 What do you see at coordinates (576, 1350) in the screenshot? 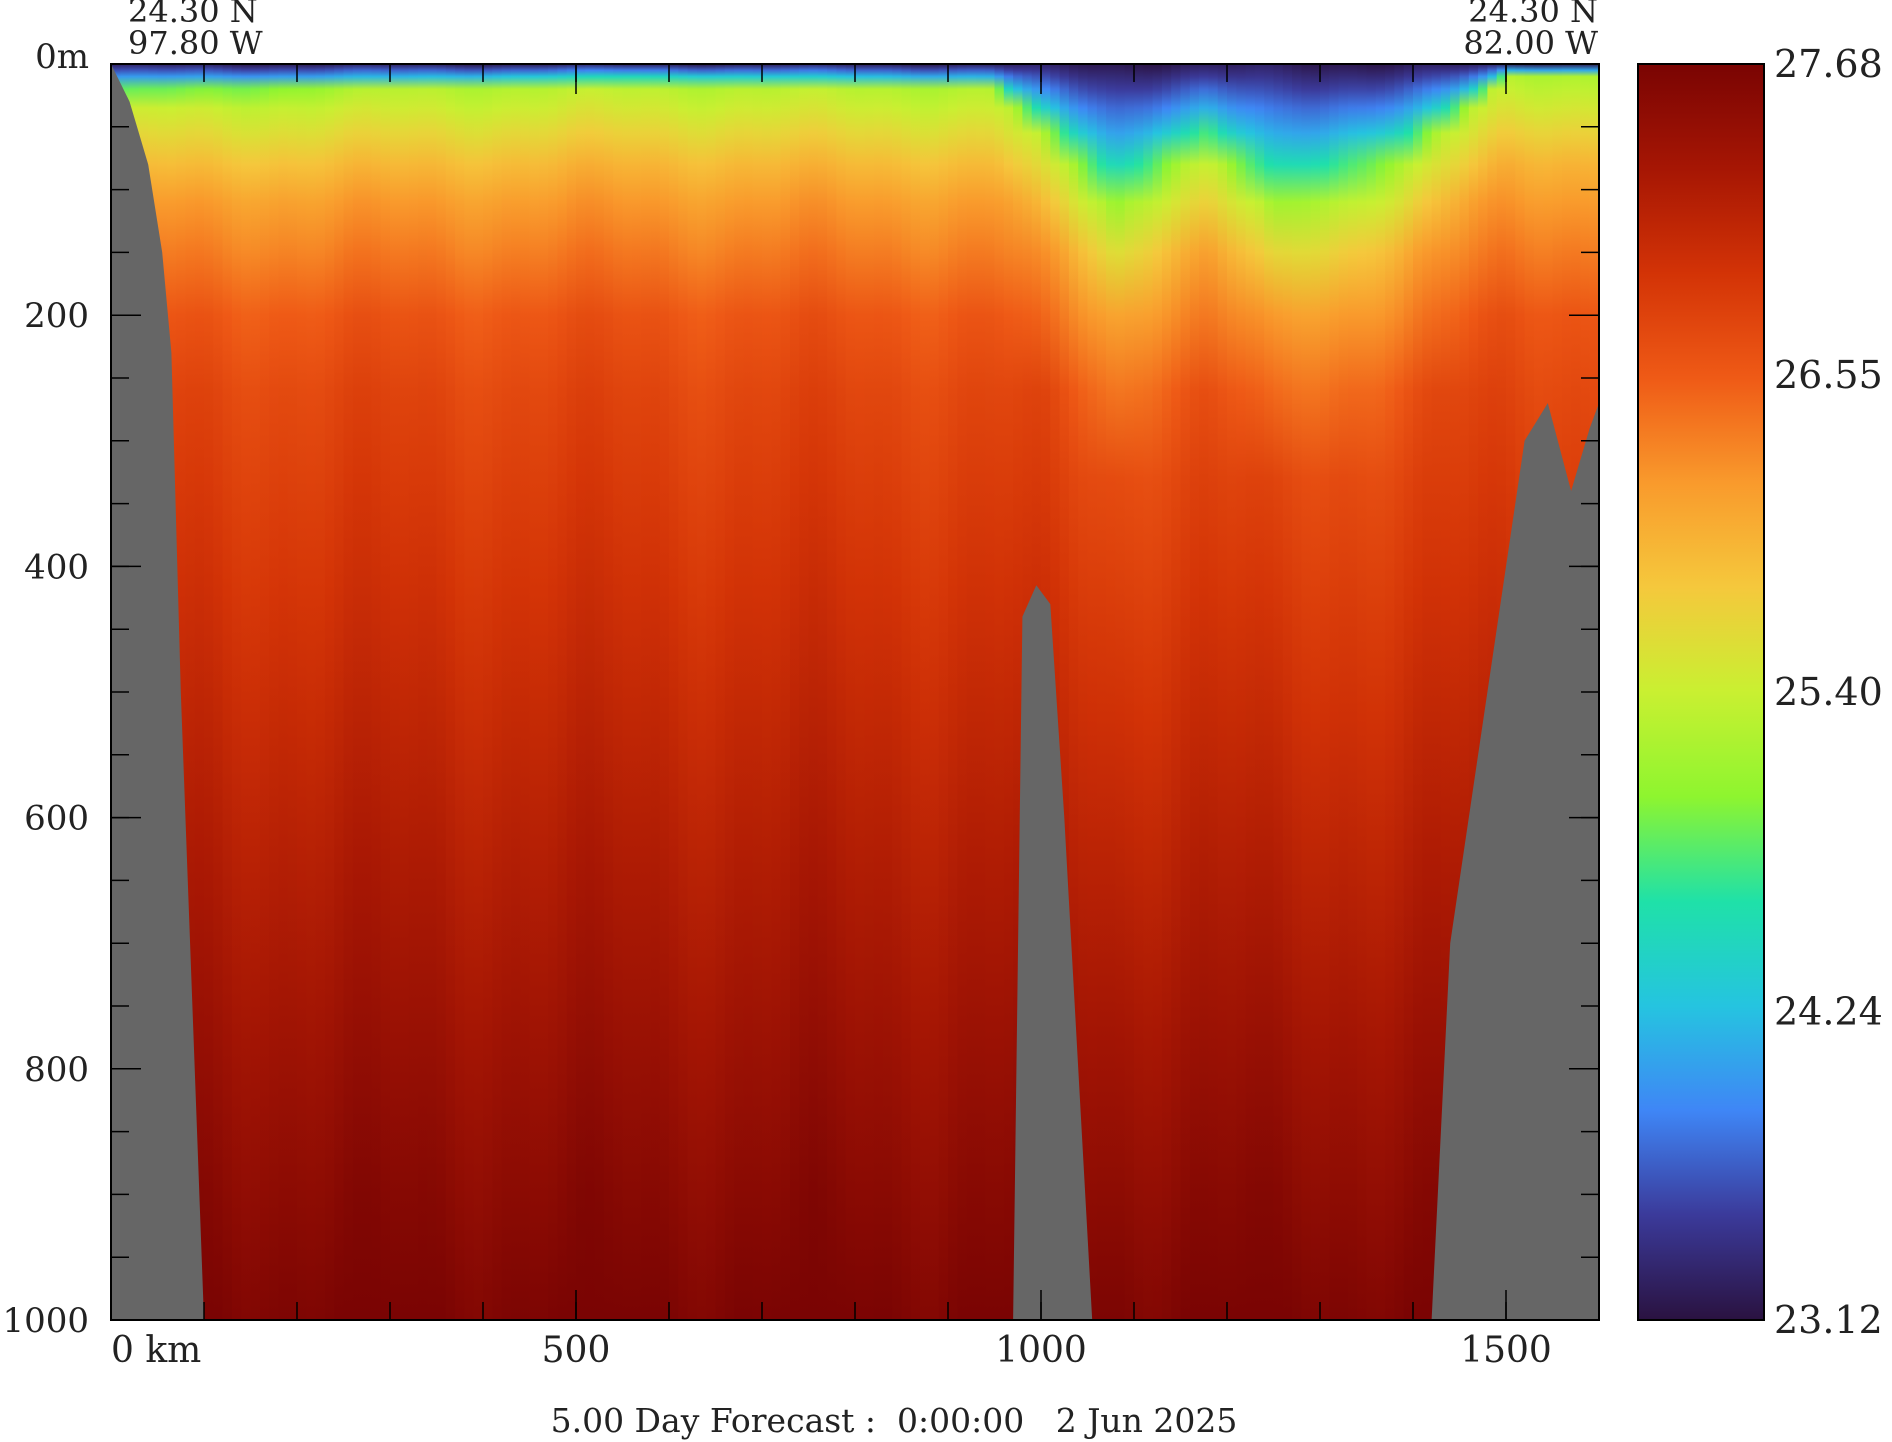
I see `x-tick-label: 500` at bounding box center [576, 1350].